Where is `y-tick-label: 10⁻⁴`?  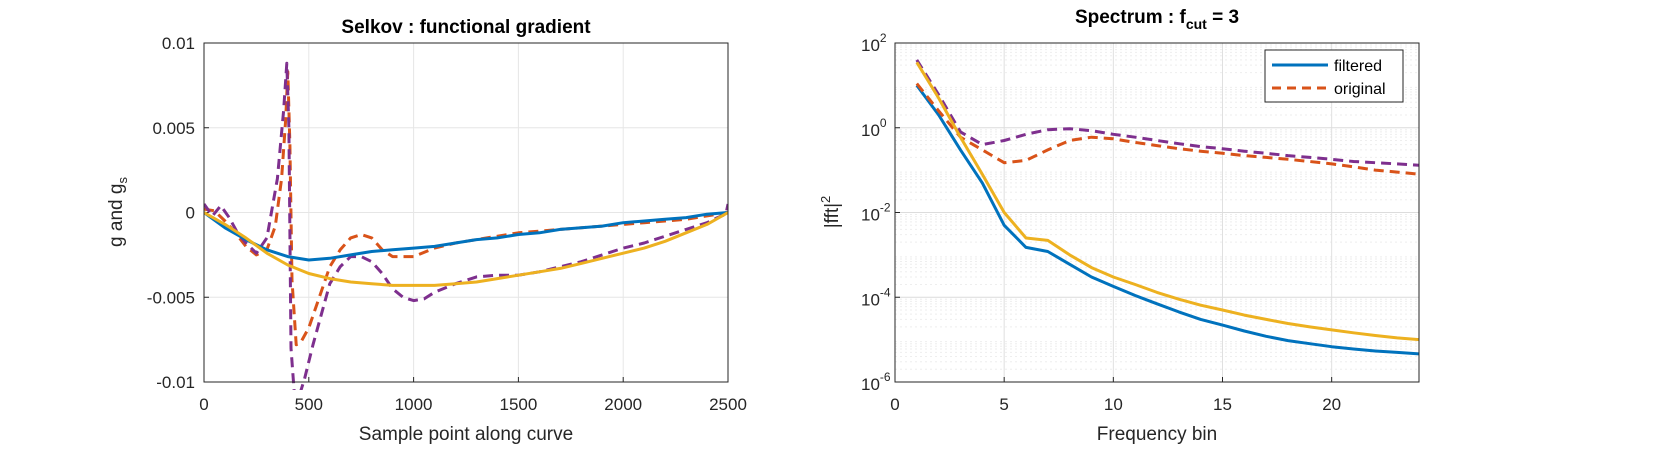
y-tick-label: 10⁻⁴ is located at coordinates (876, 297).